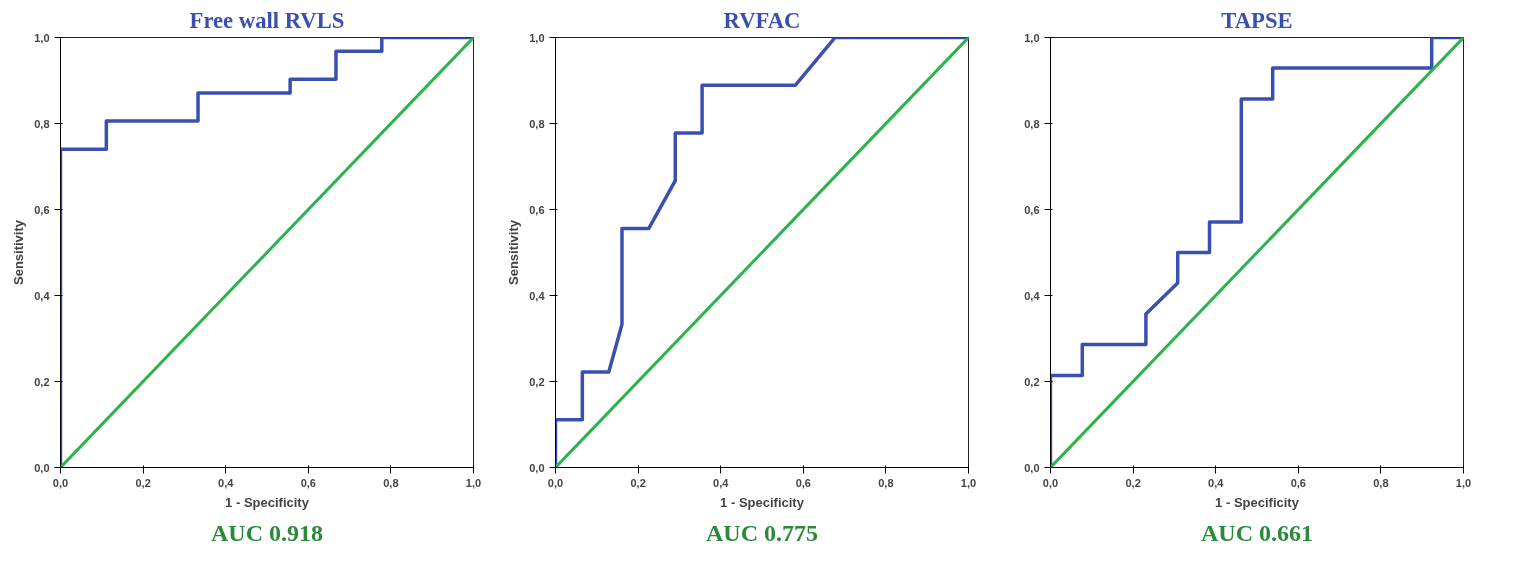 This screenshot has height=561, width=1529. Describe the element at coordinates (762, 20) in the screenshot. I see `chart-title: RVFAC` at that location.